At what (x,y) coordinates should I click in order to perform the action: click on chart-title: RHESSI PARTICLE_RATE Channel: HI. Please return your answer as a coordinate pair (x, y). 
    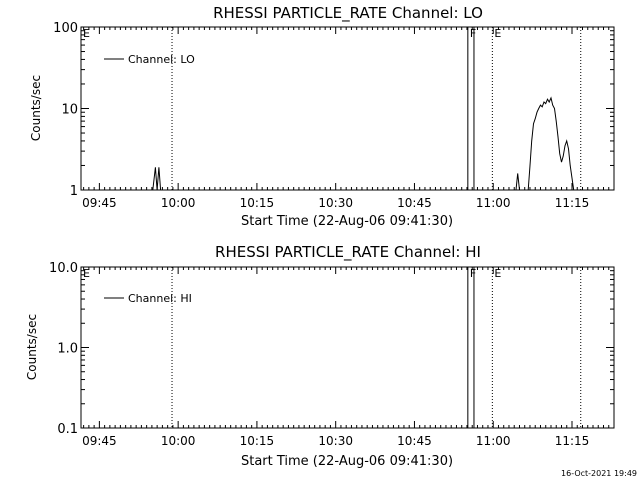
    Looking at the image, I should click on (348, 252).